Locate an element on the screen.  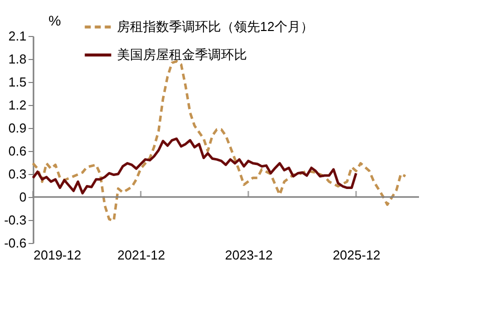
y-tick-label: 0.6 is located at coordinates (17, 151).